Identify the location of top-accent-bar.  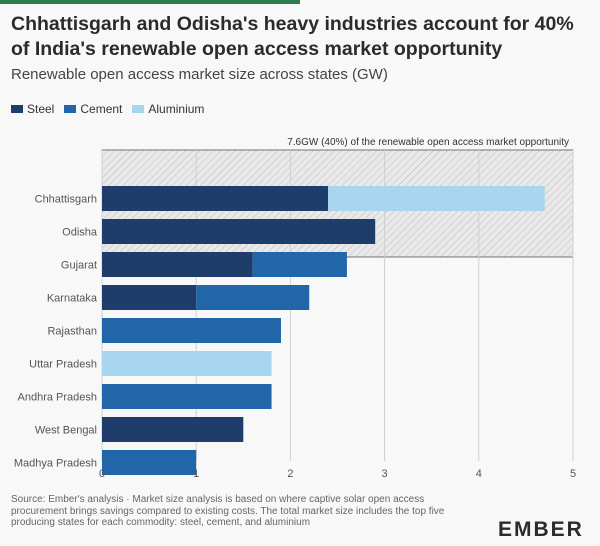
(300, 2).